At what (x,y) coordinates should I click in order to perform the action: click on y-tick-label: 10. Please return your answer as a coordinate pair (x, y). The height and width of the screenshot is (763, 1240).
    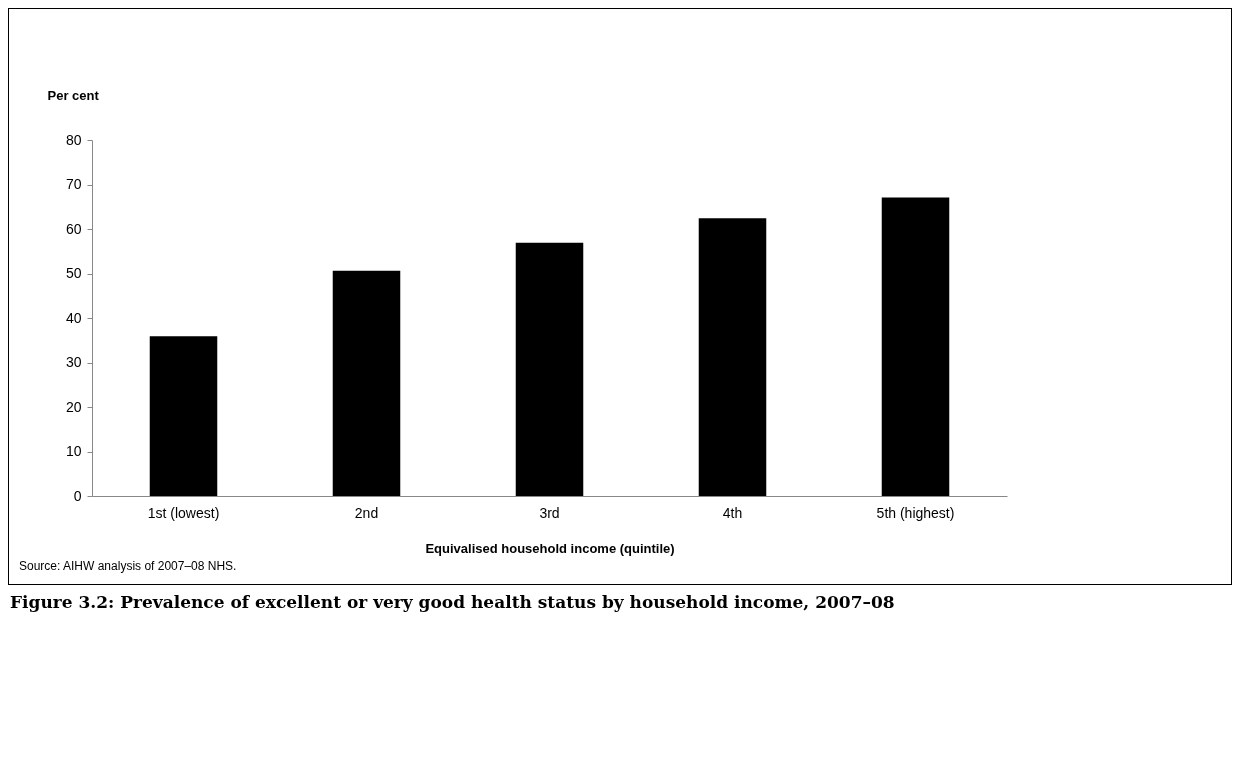
    Looking at the image, I should click on (73, 451).